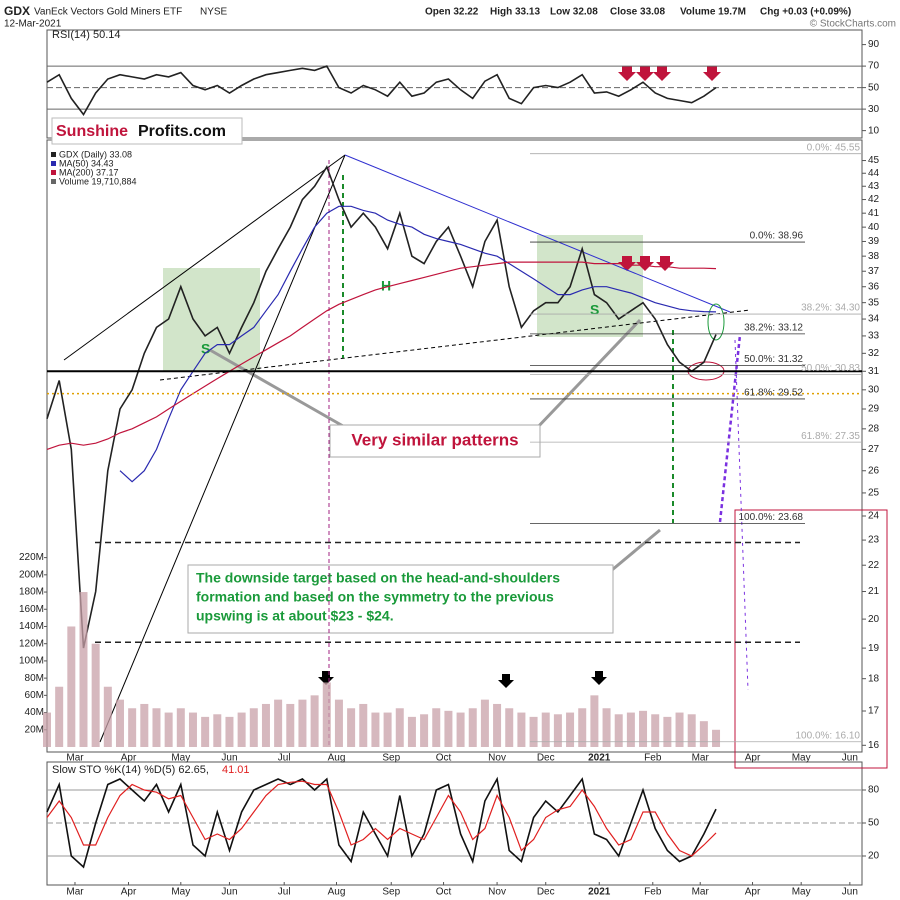  Describe the element at coordinates (86, 163) in the screenshot. I see `legend-entry: MA(50) 34.43` at that location.